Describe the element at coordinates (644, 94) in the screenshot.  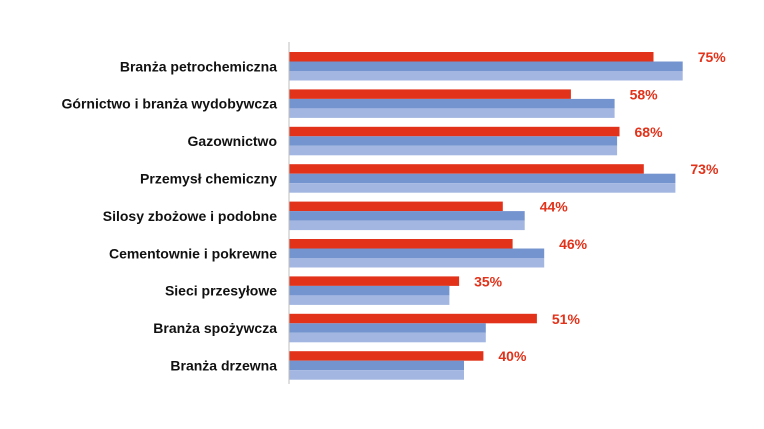
I see `value-label: 58%` at that location.